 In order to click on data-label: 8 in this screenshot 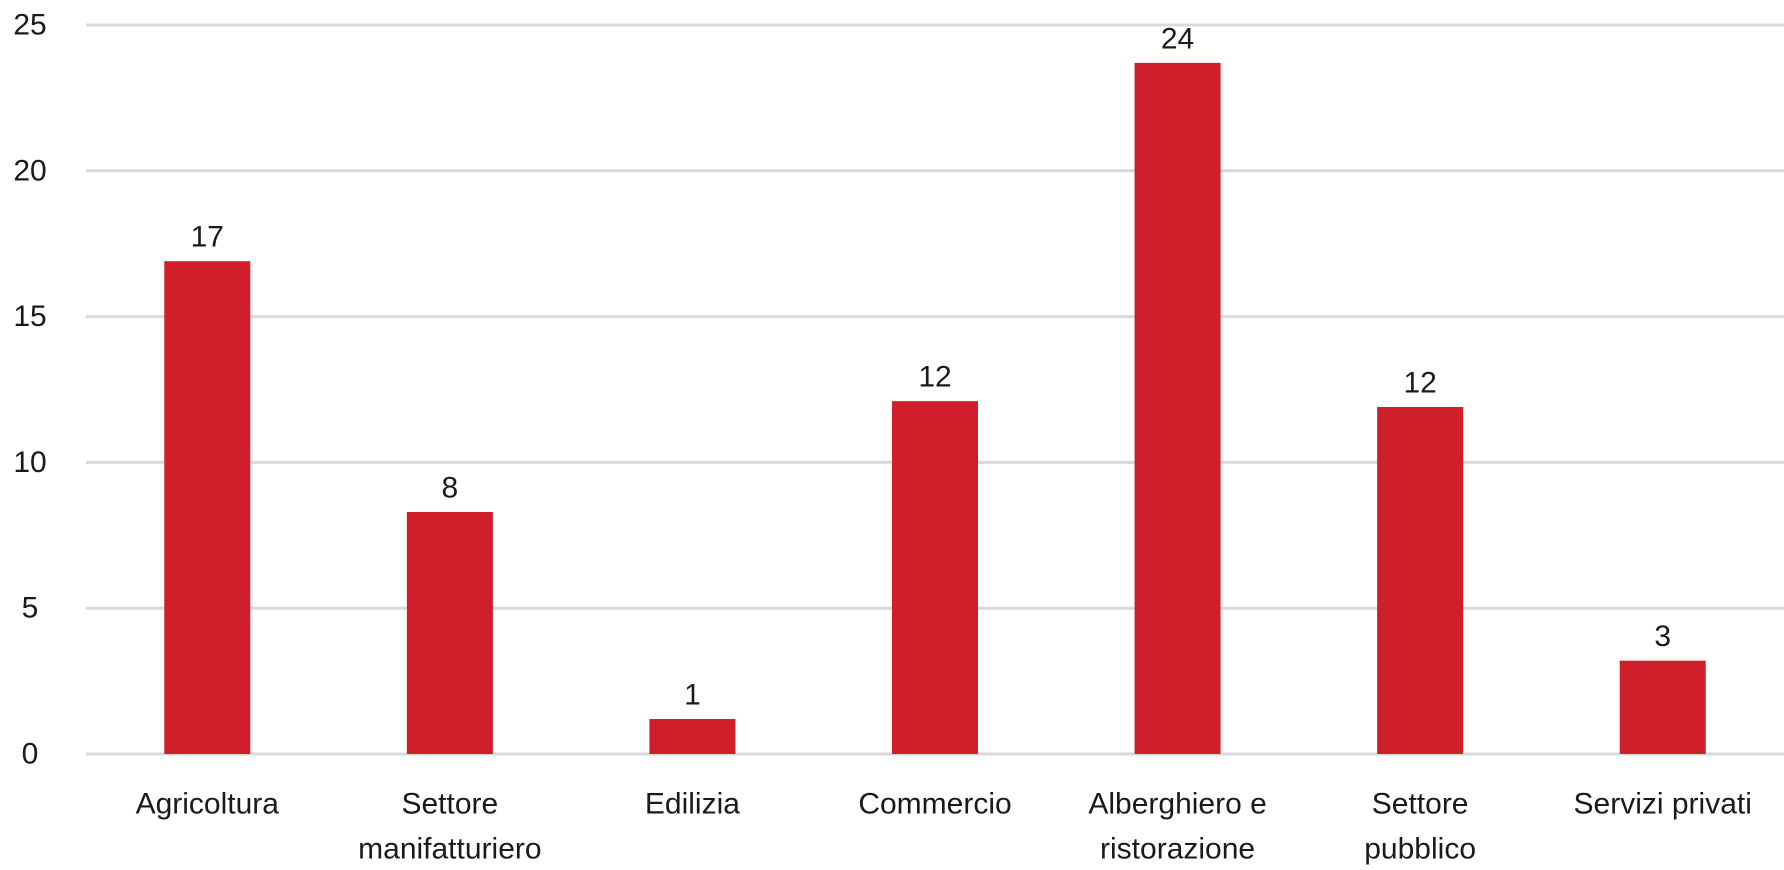, I will do `click(450, 487)`.